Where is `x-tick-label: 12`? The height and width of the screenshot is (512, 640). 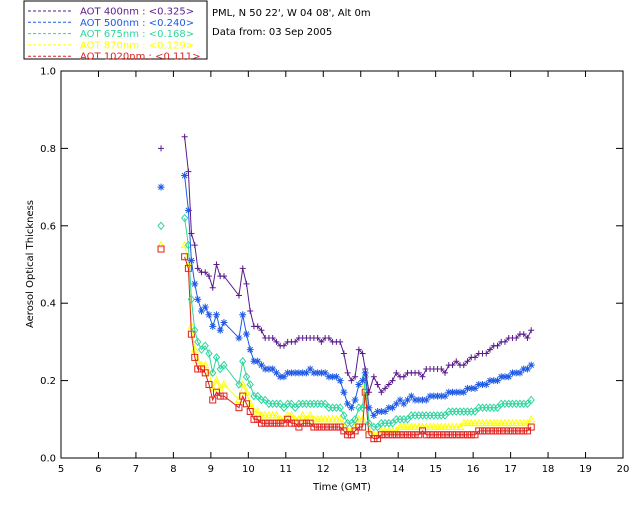
x-tick-label: 12 is located at coordinates (323, 469).